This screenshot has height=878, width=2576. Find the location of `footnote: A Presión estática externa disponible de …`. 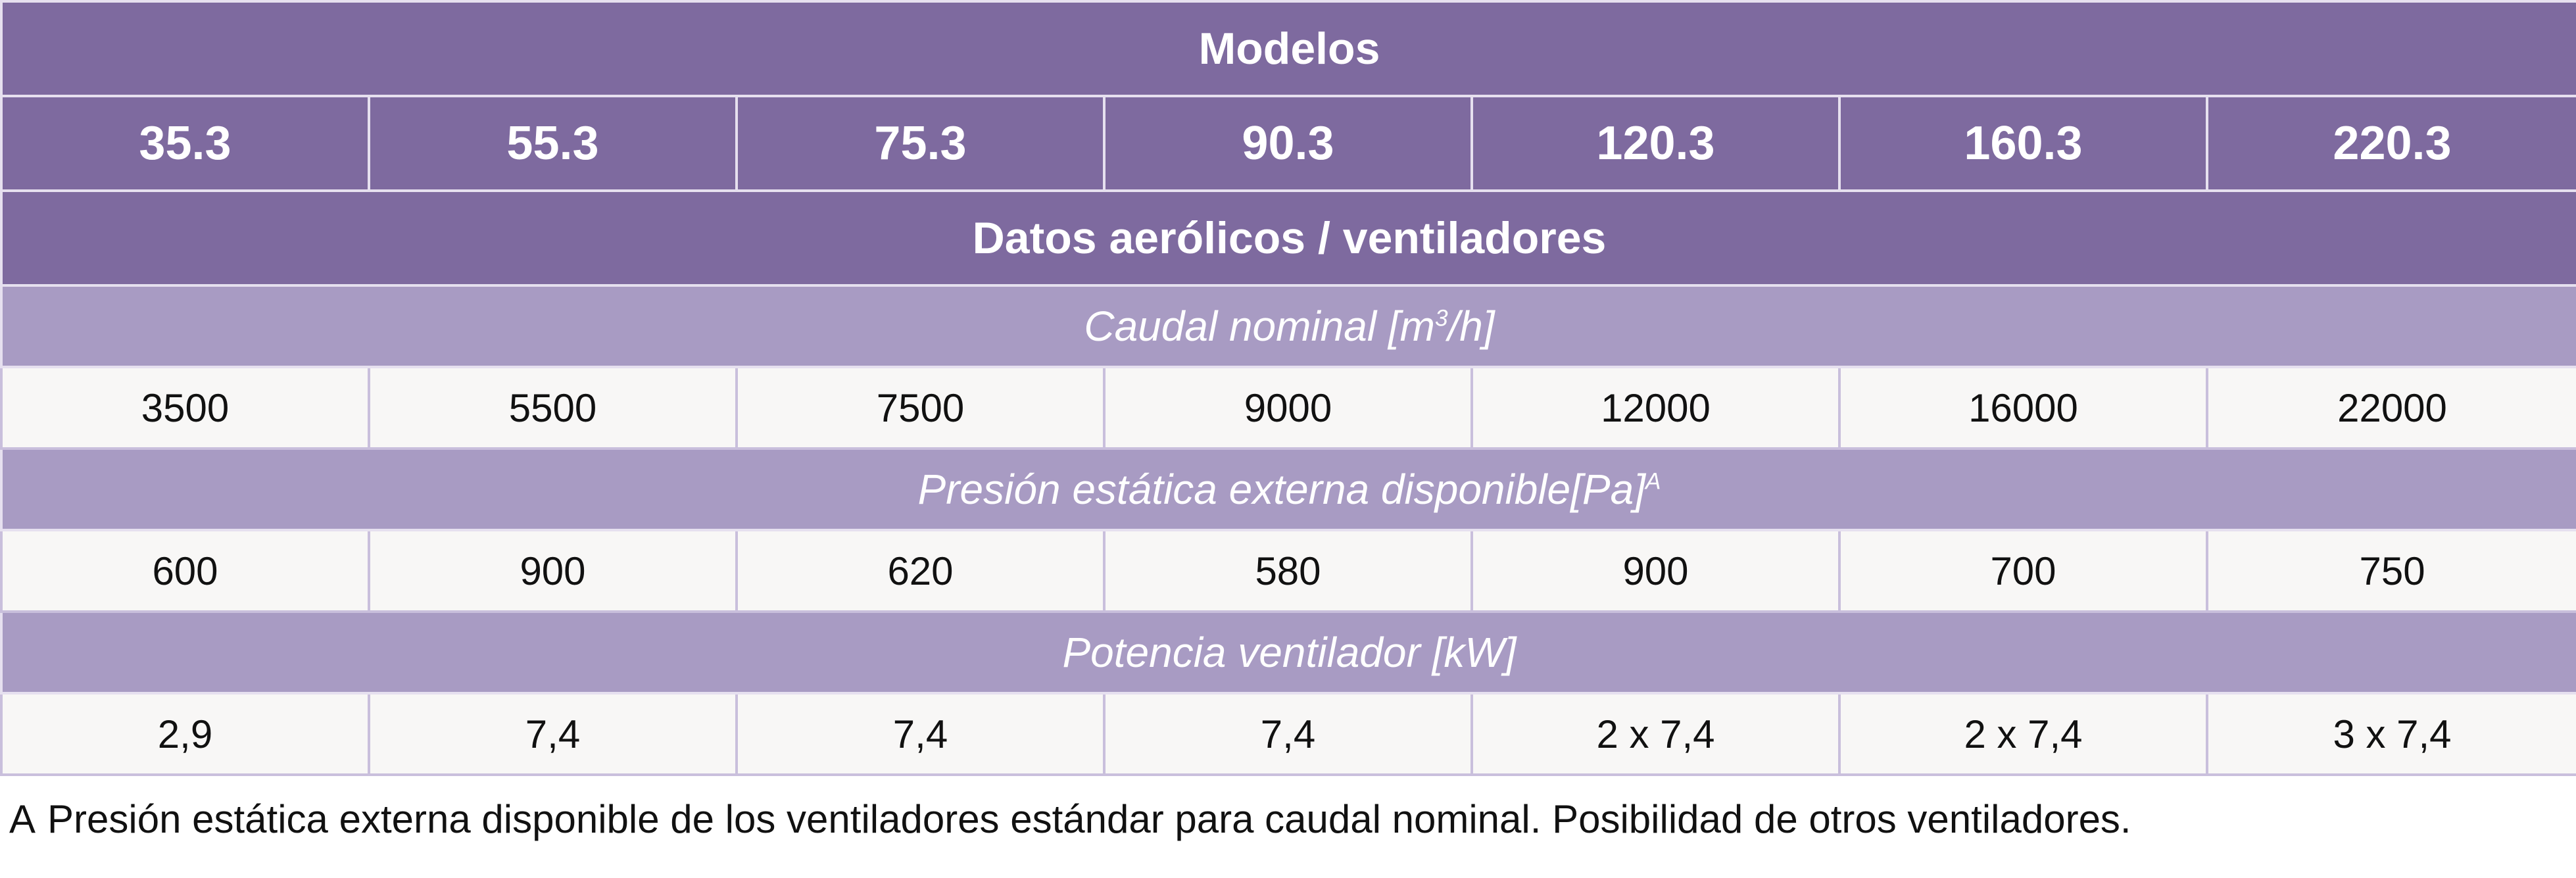

footnote: A Presión estática externa disponible de … is located at coordinates (1288, 819).